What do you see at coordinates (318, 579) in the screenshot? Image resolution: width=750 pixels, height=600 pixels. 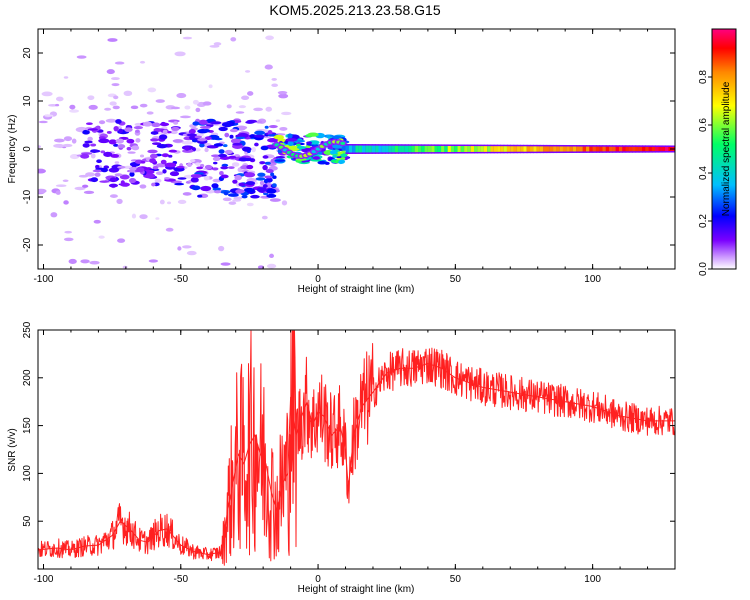 I see `snr-x-tick-label: 0` at bounding box center [318, 579].